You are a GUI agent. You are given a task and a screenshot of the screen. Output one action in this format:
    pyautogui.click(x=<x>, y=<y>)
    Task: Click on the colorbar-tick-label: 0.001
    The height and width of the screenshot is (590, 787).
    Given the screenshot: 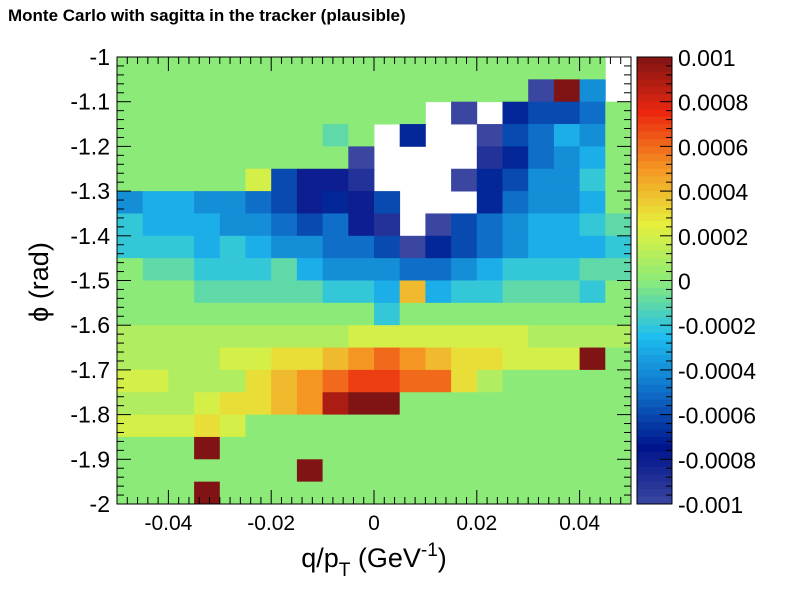 What is the action you would take?
    pyautogui.click(x=707, y=58)
    